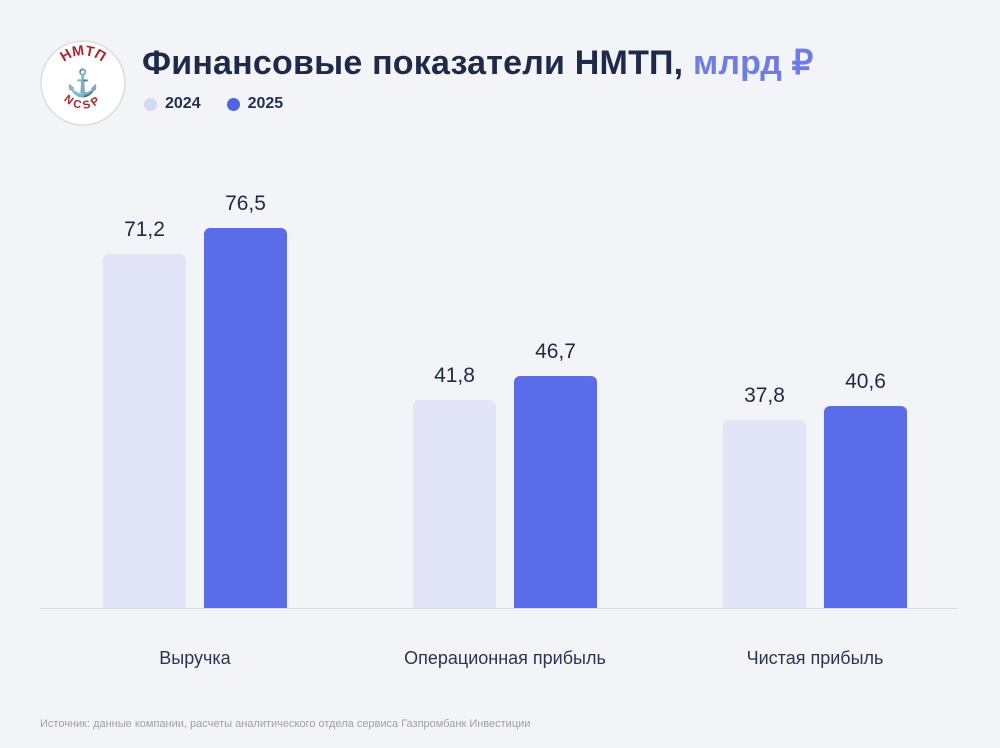 This screenshot has width=1000, height=748. Describe the element at coordinates (479, 104) in the screenshot. I see `legend: 2024 2025` at that location.